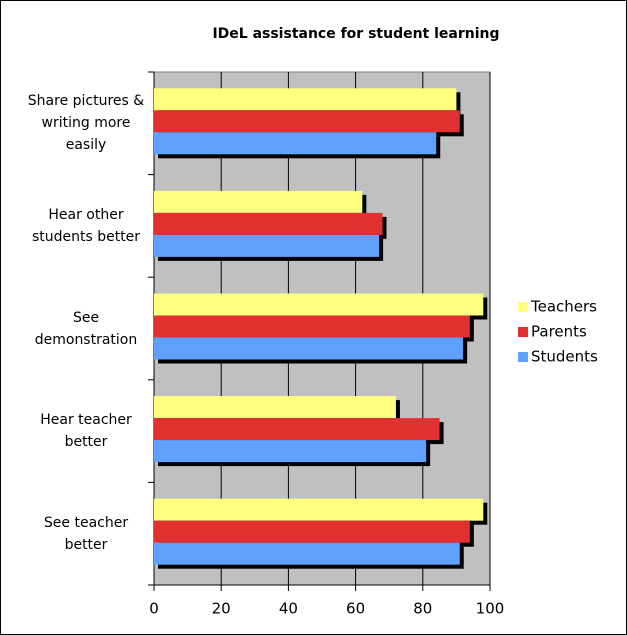 Image resolution: width=627 pixels, height=635 pixels. I want to click on y-tick-label: See demonstration, so click(86, 328).